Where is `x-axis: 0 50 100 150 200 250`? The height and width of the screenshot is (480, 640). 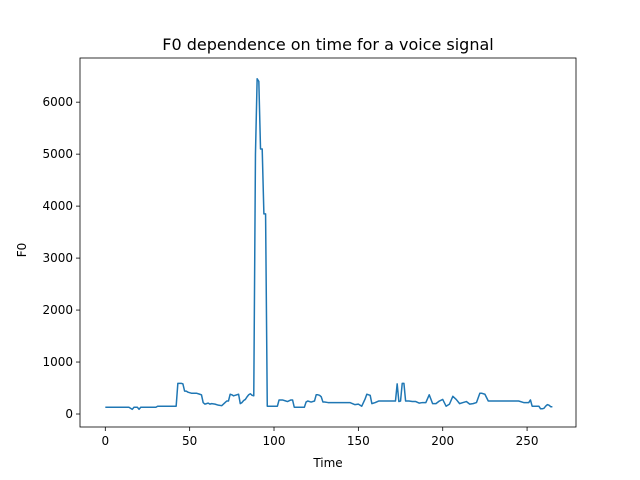 x-axis: 0 50 100 150 200 250 is located at coordinates (320, 437).